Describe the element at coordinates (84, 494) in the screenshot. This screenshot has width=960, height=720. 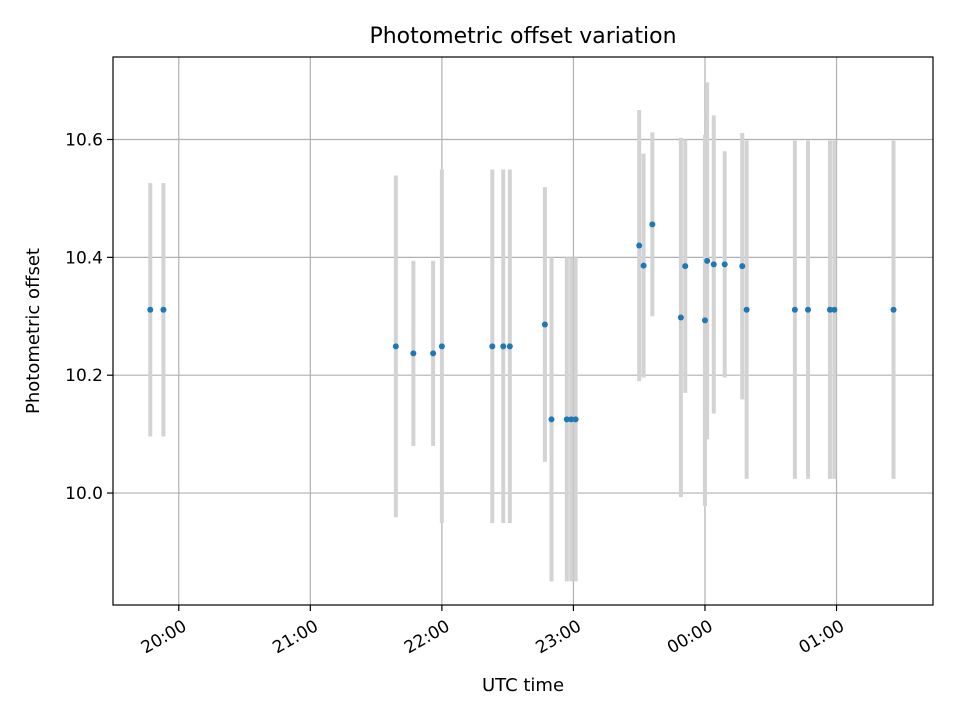
I see `y-tick-label: 10.0` at that location.